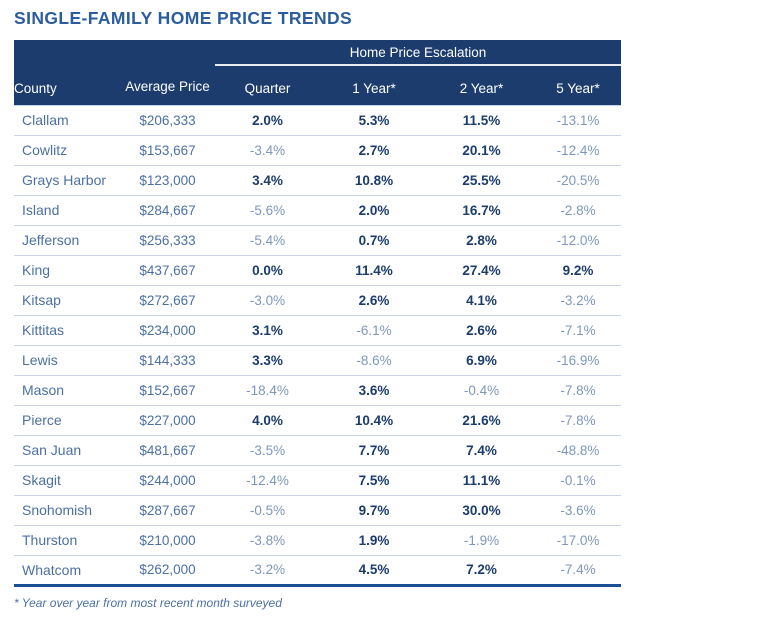  What do you see at coordinates (374, 85) in the screenshot?
I see `col-header-1-year: 1 Year*` at bounding box center [374, 85].